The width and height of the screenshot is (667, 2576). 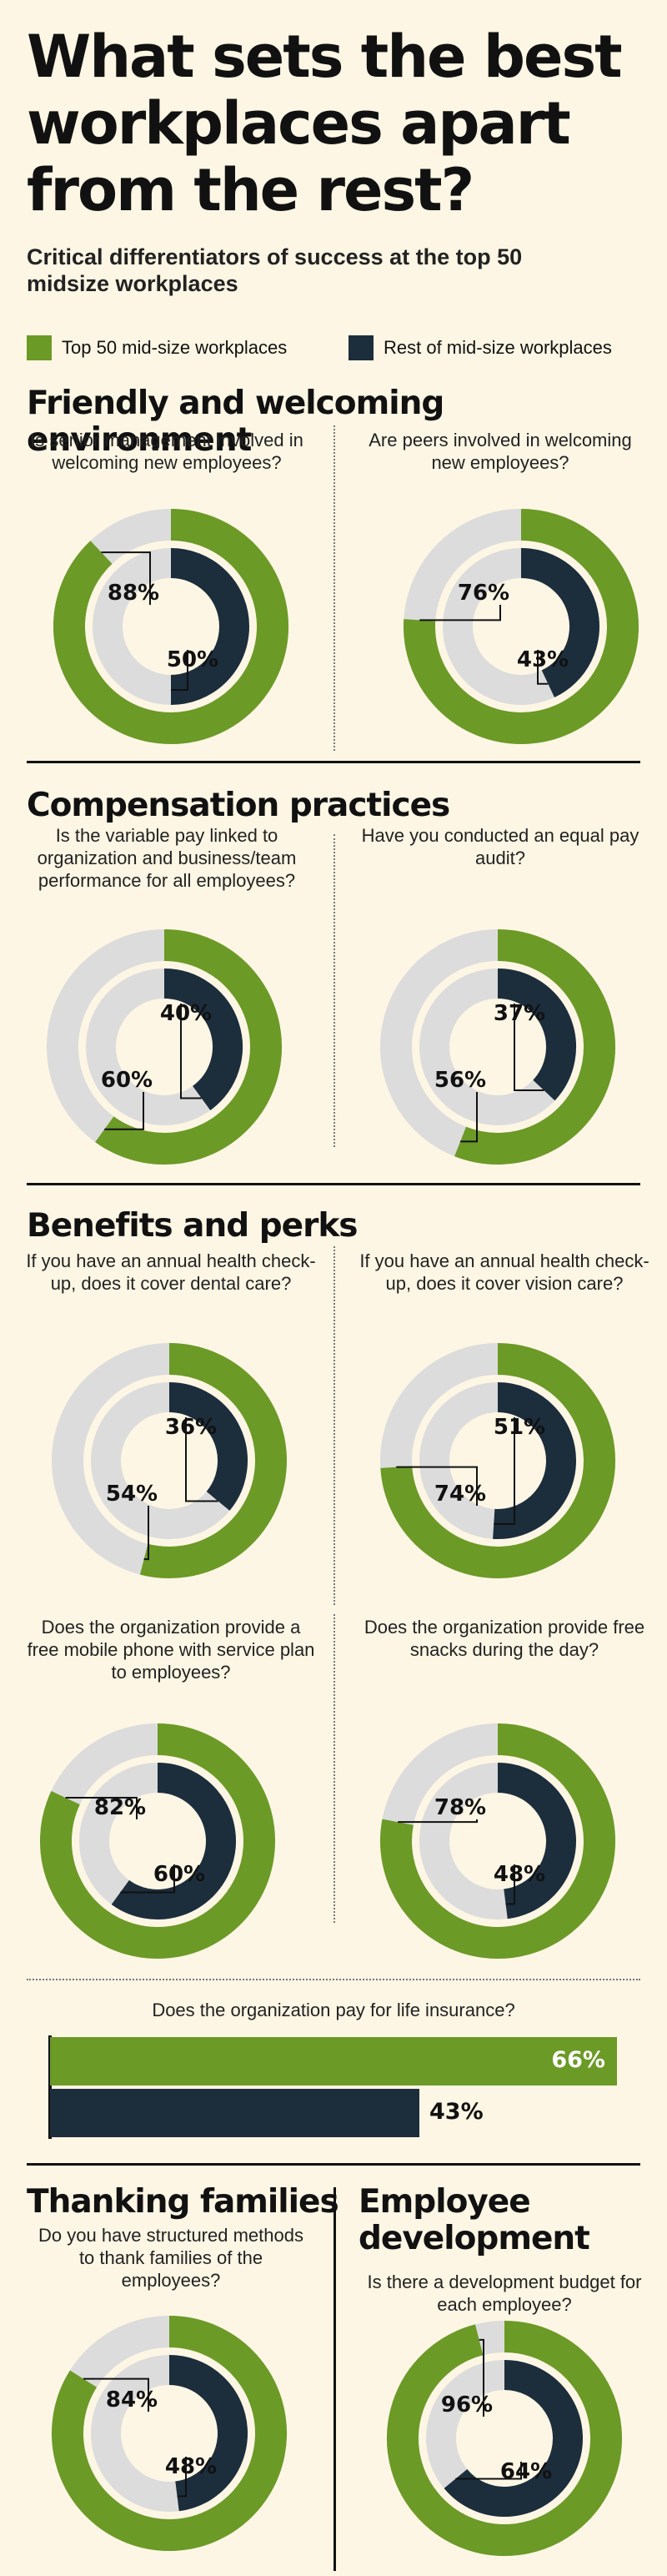 I want to click on donut-chart-peers: 76% 43%, so click(x=522, y=626).